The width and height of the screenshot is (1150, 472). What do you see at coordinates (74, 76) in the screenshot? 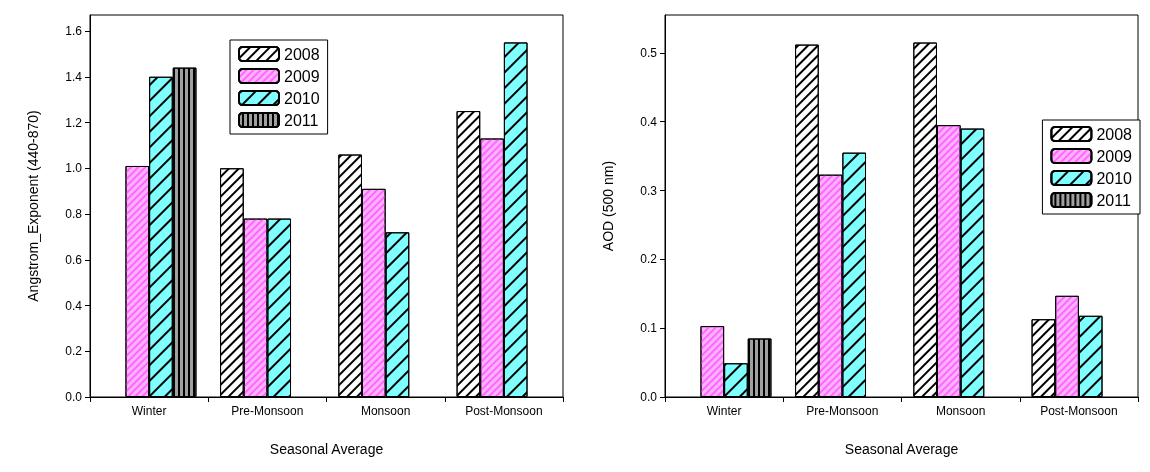
I see `y-tick-label: 1.4` at bounding box center [74, 76].